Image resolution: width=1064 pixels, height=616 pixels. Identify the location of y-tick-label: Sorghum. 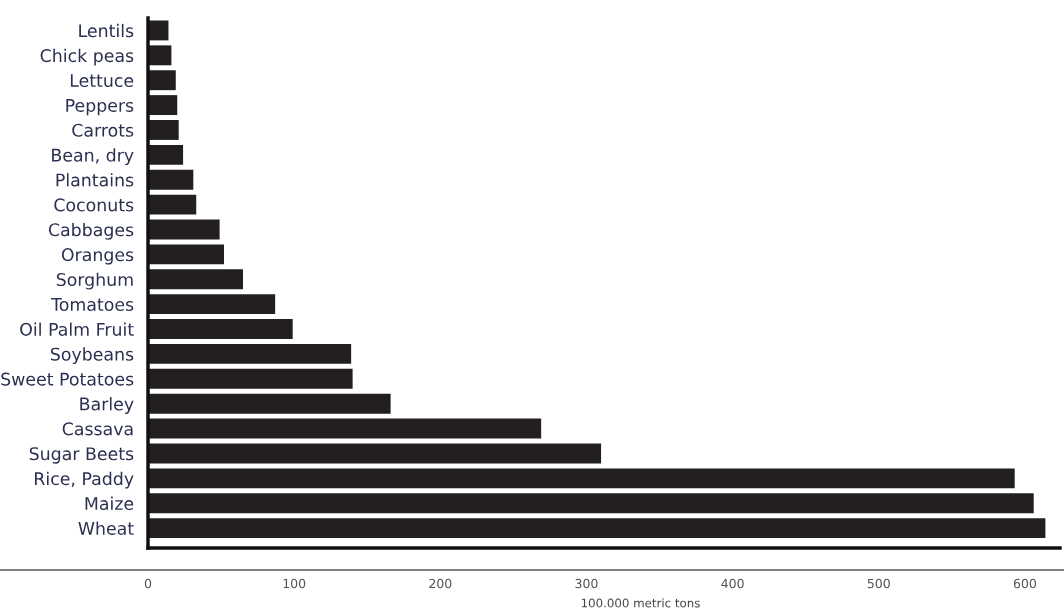
(94, 281).